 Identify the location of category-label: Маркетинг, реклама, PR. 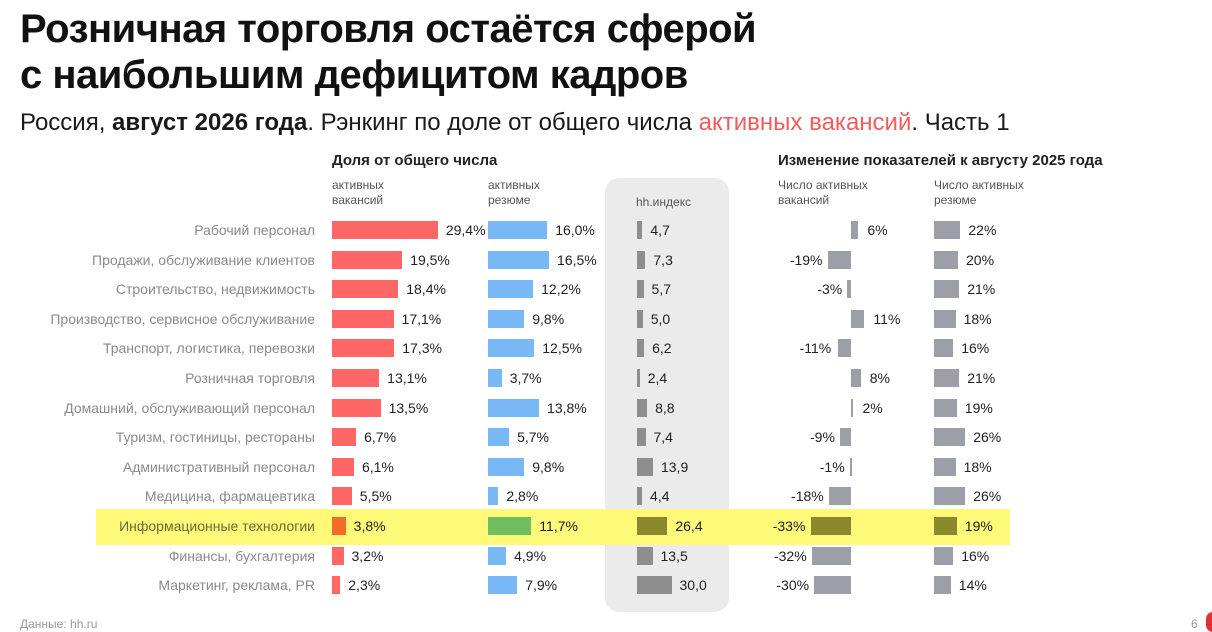
(236, 585).